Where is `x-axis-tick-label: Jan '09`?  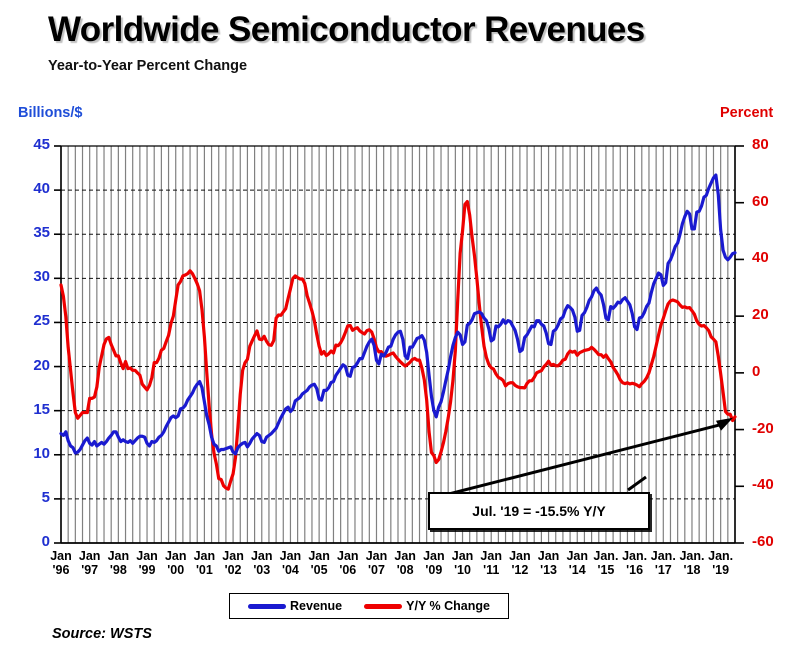 x-axis-tick-label: Jan '09 is located at coordinates (434, 563).